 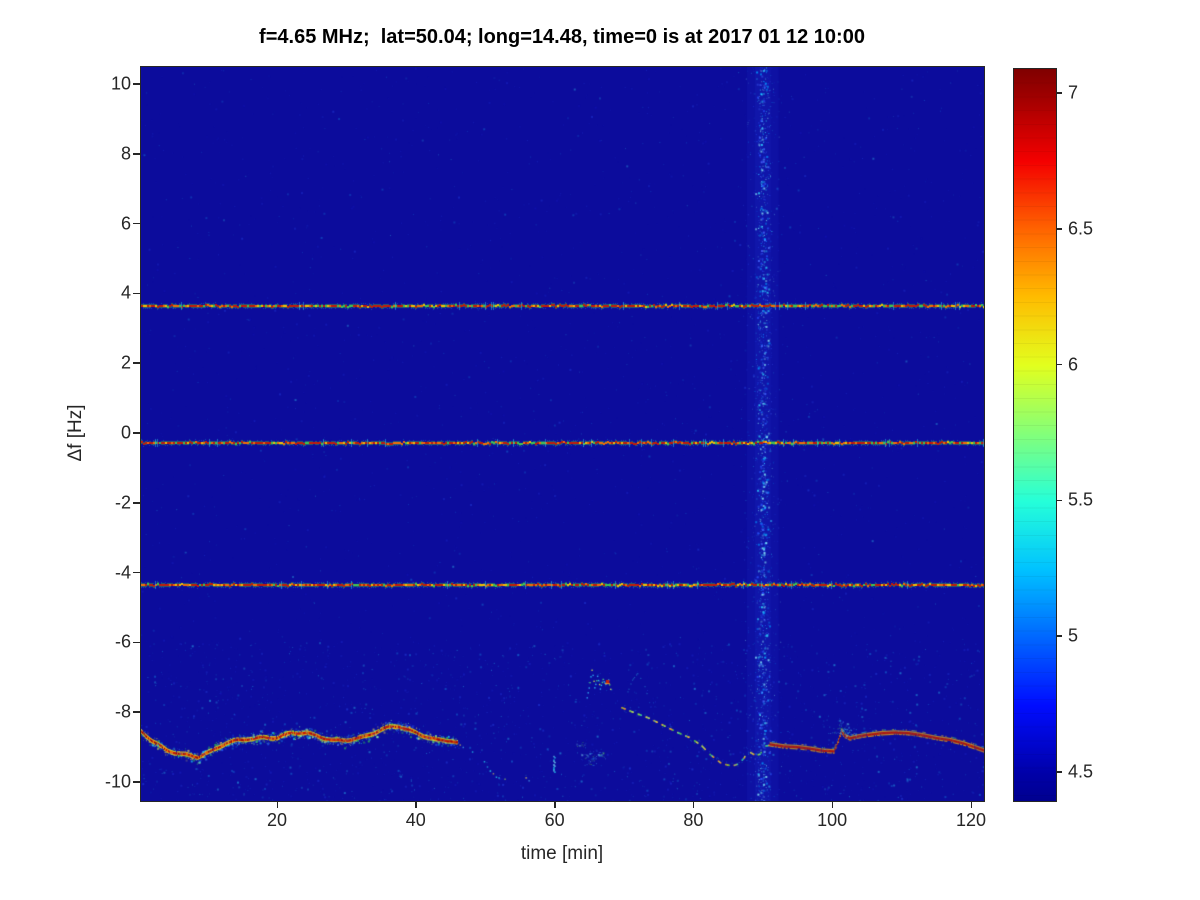 What do you see at coordinates (125, 292) in the screenshot?
I see `y-tick-label: 4` at bounding box center [125, 292].